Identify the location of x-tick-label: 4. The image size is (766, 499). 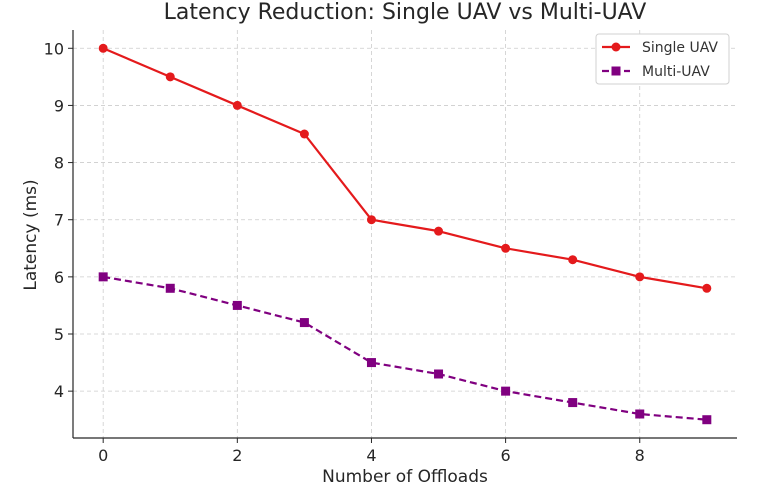
(371, 455).